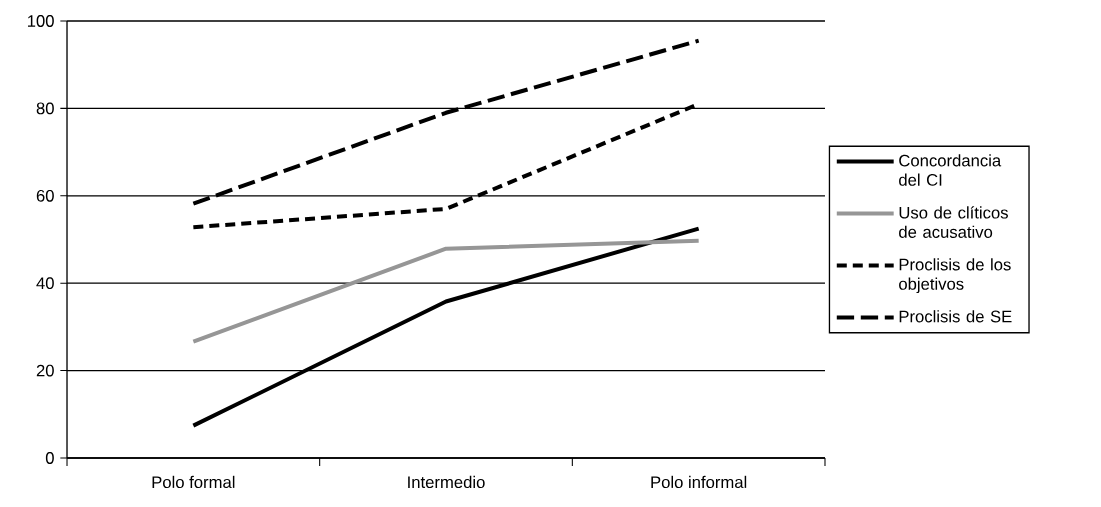  I want to click on y-tick-label: 0, so click(49, 458).